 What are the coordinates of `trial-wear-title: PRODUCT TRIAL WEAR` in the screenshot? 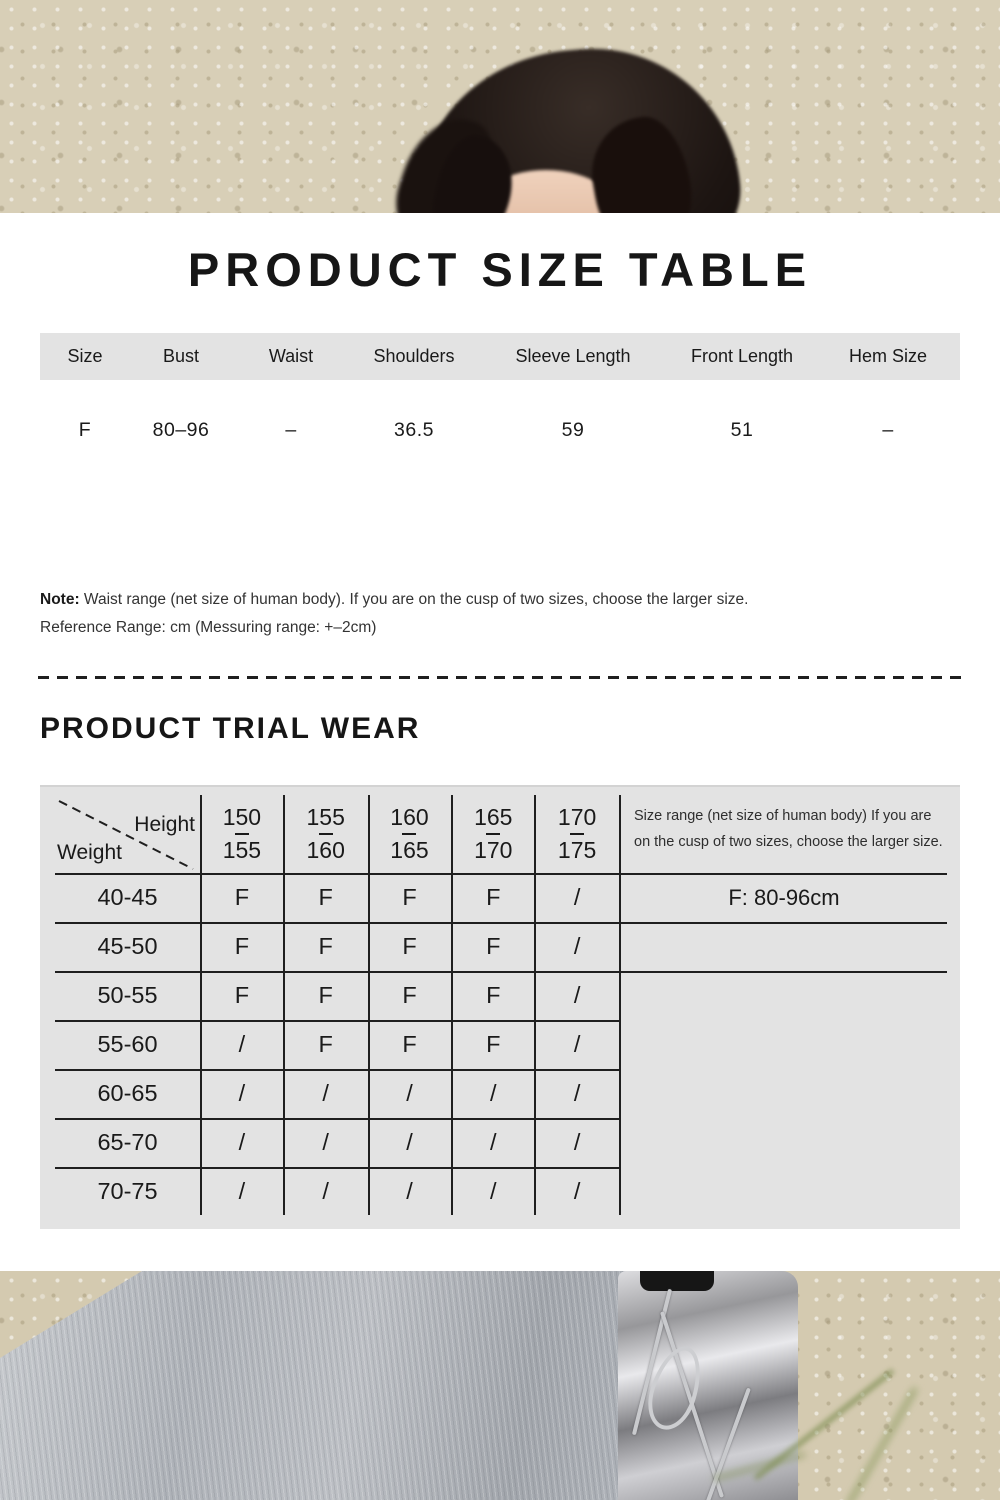 It's located at (230, 728).